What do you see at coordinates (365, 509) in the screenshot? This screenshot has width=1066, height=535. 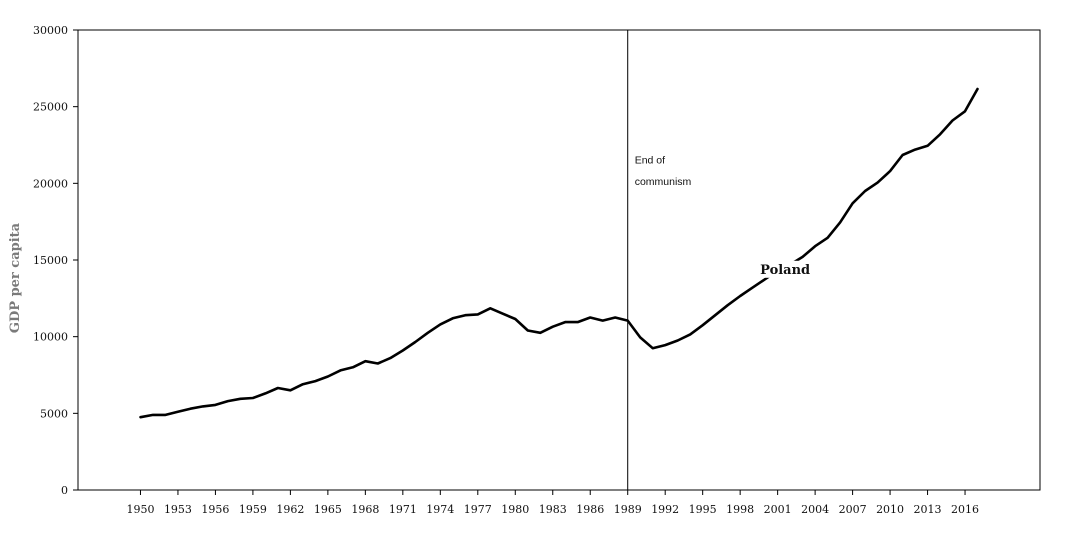 I see `x-tick-label: 1968` at bounding box center [365, 509].